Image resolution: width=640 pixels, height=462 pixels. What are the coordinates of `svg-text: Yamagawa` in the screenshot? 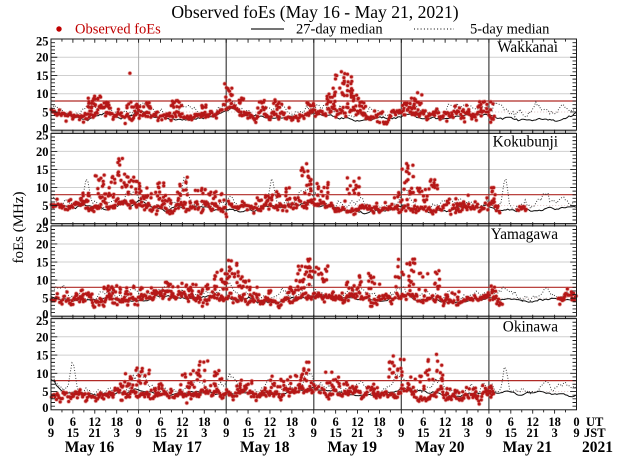 It's located at (524, 234).